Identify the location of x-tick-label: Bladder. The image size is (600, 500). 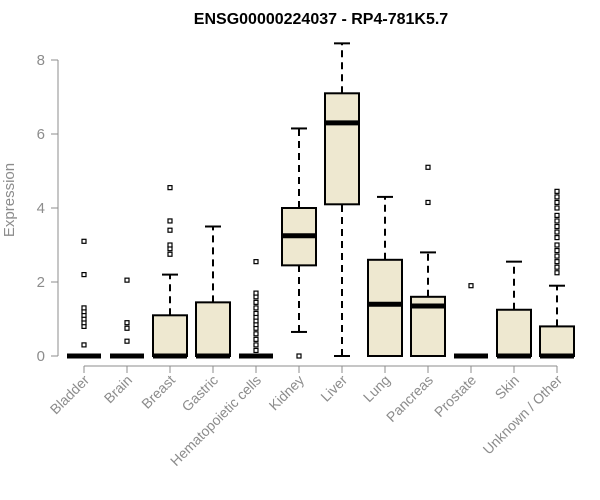
(70, 395).